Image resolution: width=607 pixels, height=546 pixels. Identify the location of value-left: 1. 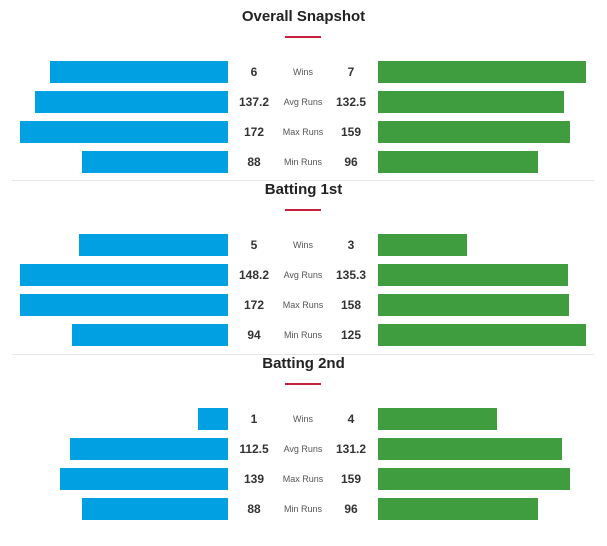
(254, 419).